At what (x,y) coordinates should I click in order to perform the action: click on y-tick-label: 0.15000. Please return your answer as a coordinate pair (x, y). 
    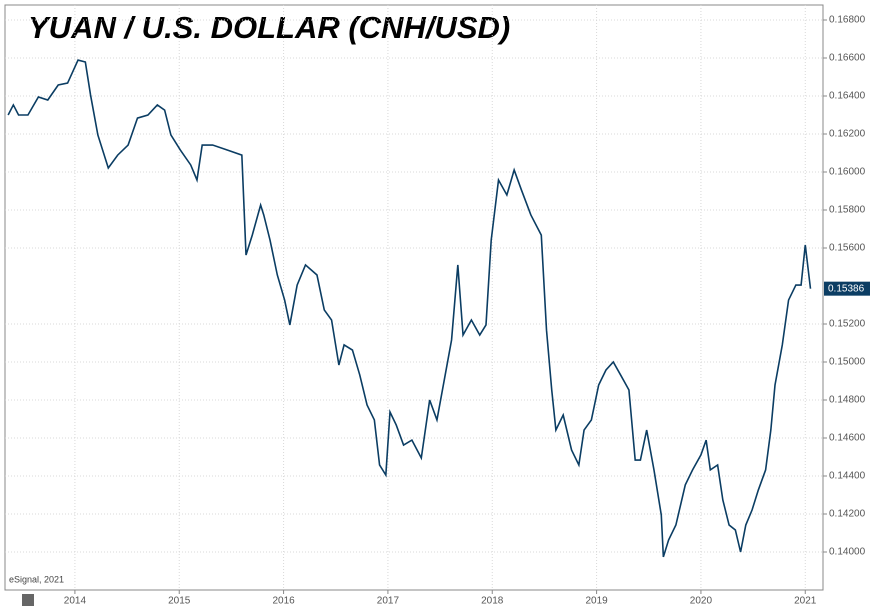
    Looking at the image, I should click on (847, 362).